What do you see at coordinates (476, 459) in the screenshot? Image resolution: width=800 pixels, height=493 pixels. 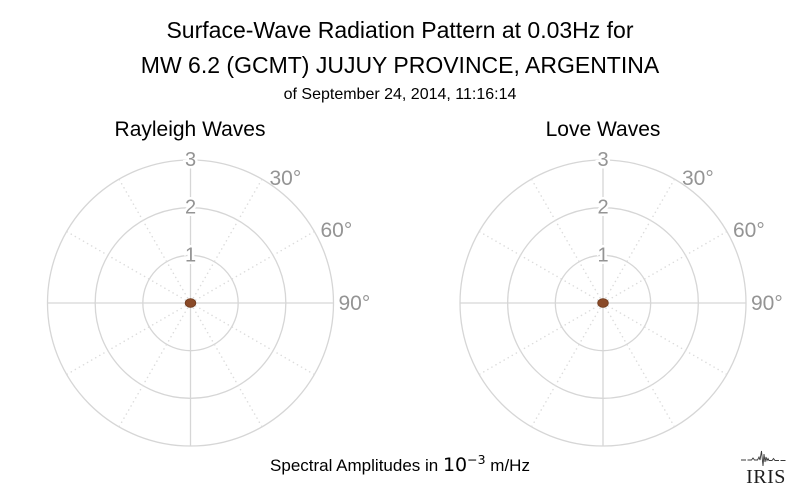 I see `caption-power-exponent: −3` at bounding box center [476, 459].